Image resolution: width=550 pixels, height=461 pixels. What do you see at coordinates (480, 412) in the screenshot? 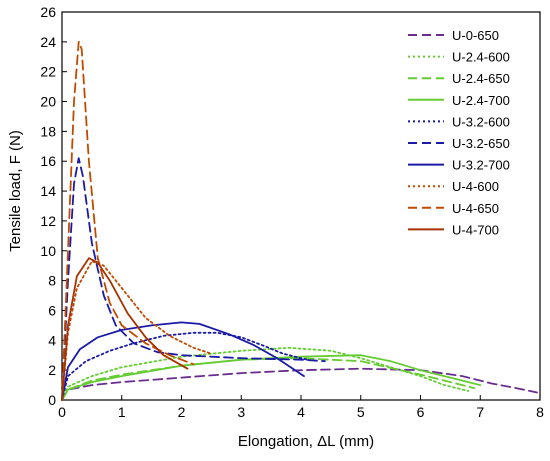
I see `x-tick-label: 7` at bounding box center [480, 412].